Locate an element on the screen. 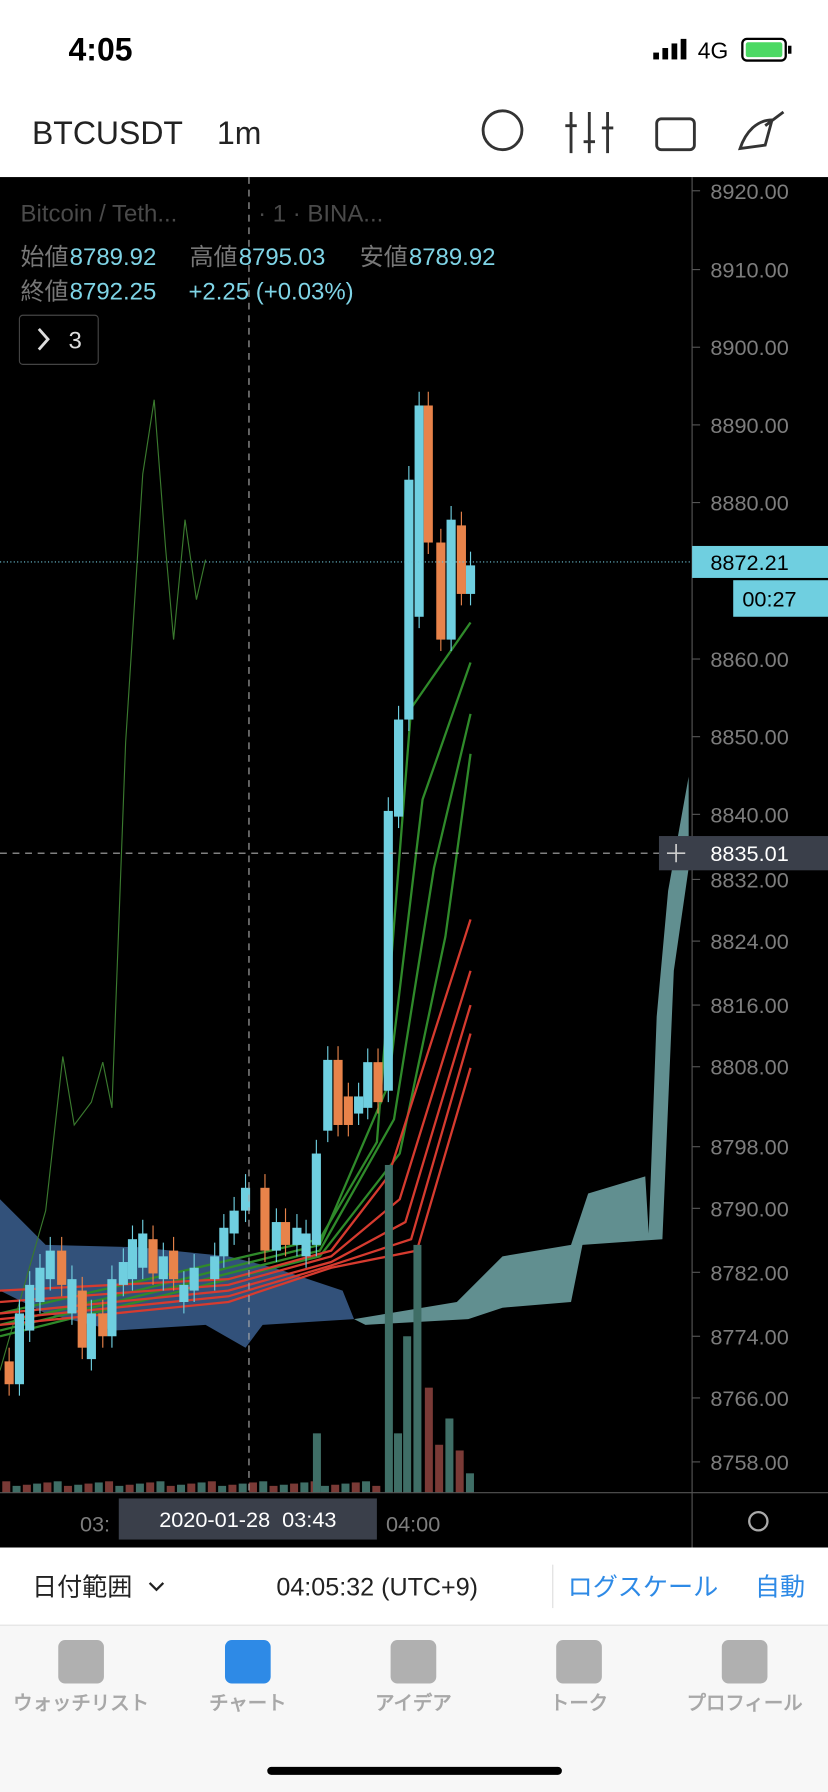 This screenshot has width=828, height=1792. ohlc-label: 安値 is located at coordinates (384, 257).